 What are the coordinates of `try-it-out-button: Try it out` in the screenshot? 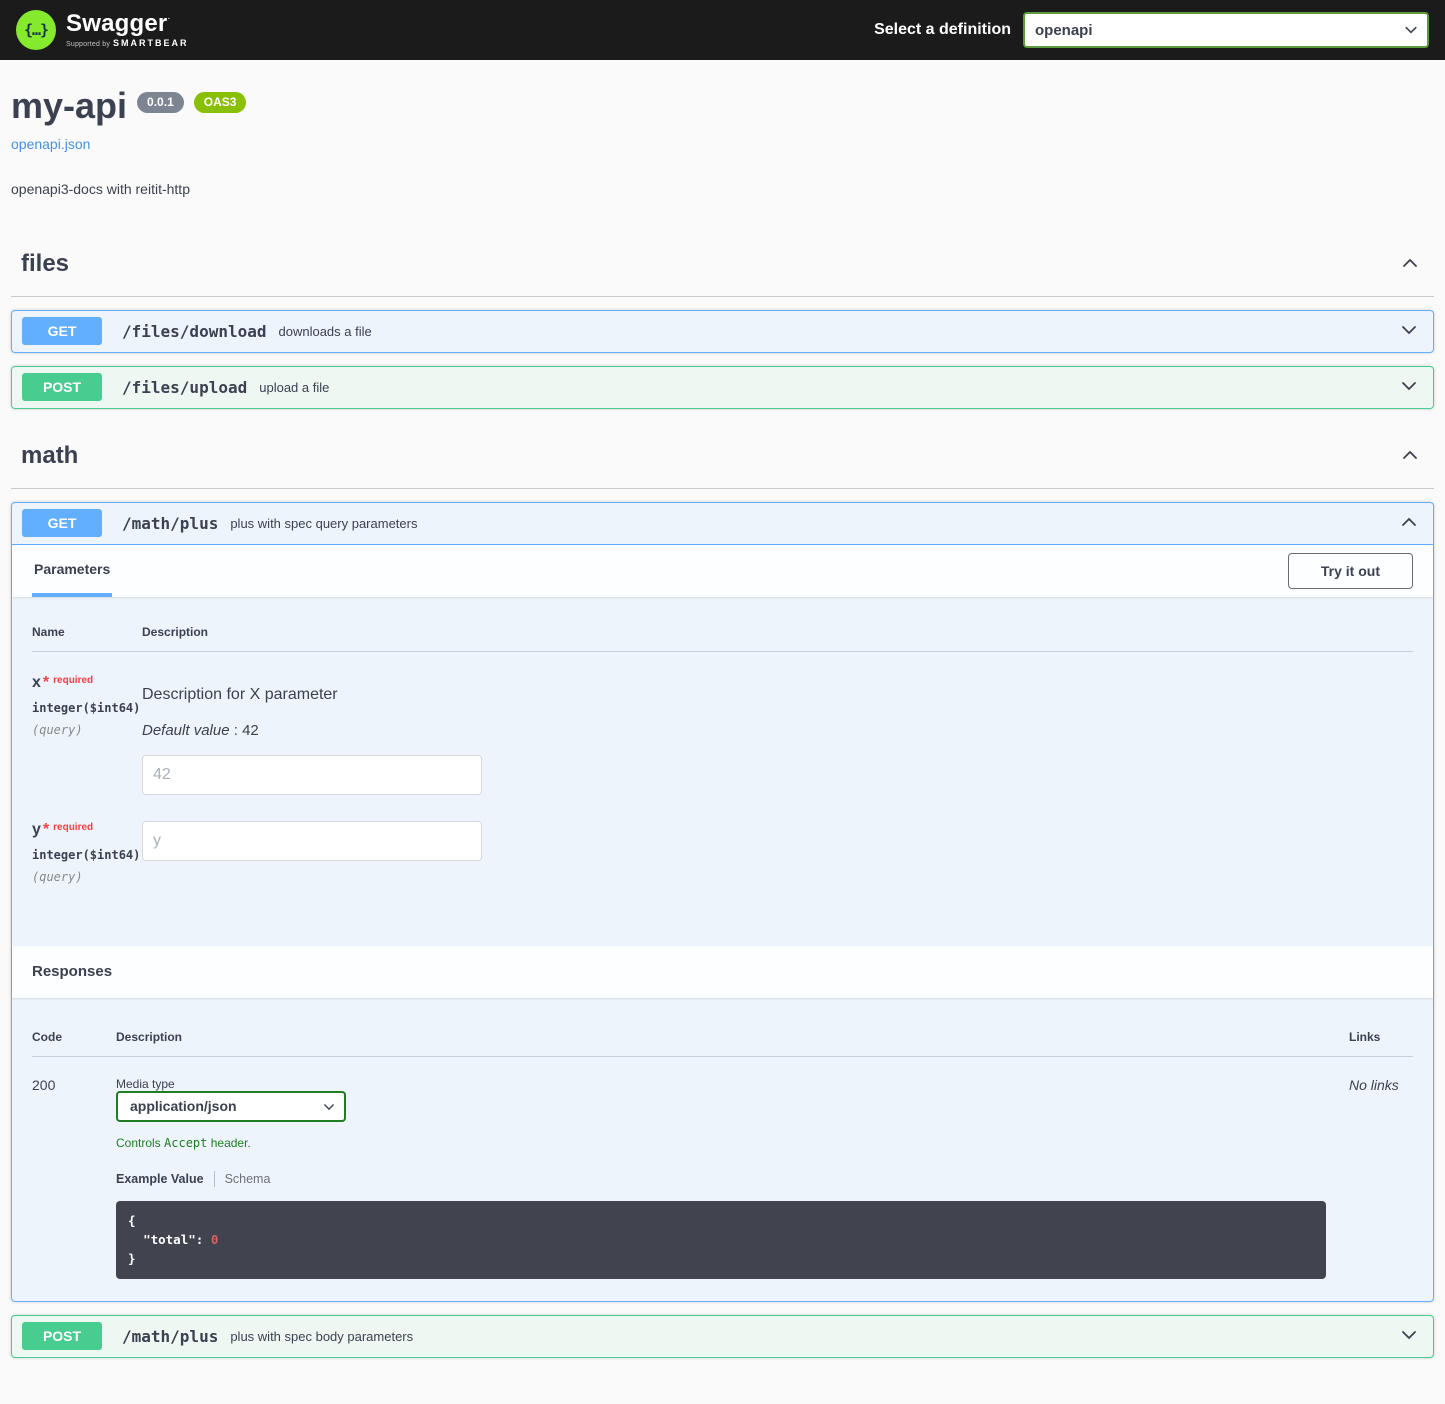 It's located at (1350, 570).